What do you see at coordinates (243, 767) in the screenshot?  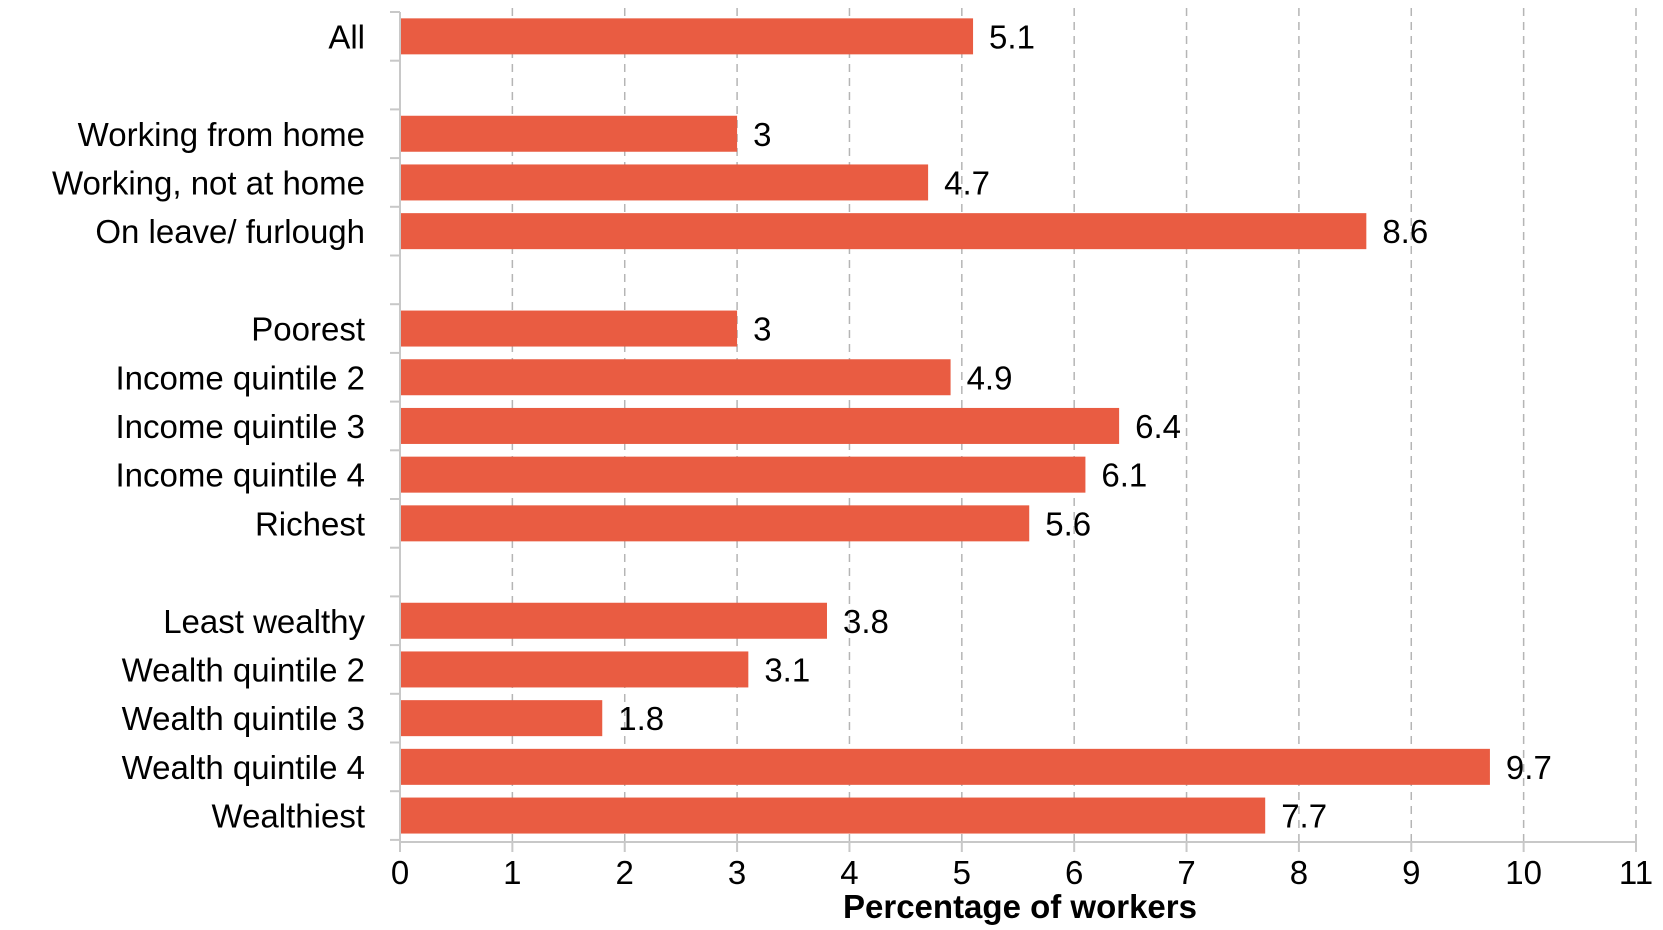 I see `category-label: Wealth quintile 4` at bounding box center [243, 767].